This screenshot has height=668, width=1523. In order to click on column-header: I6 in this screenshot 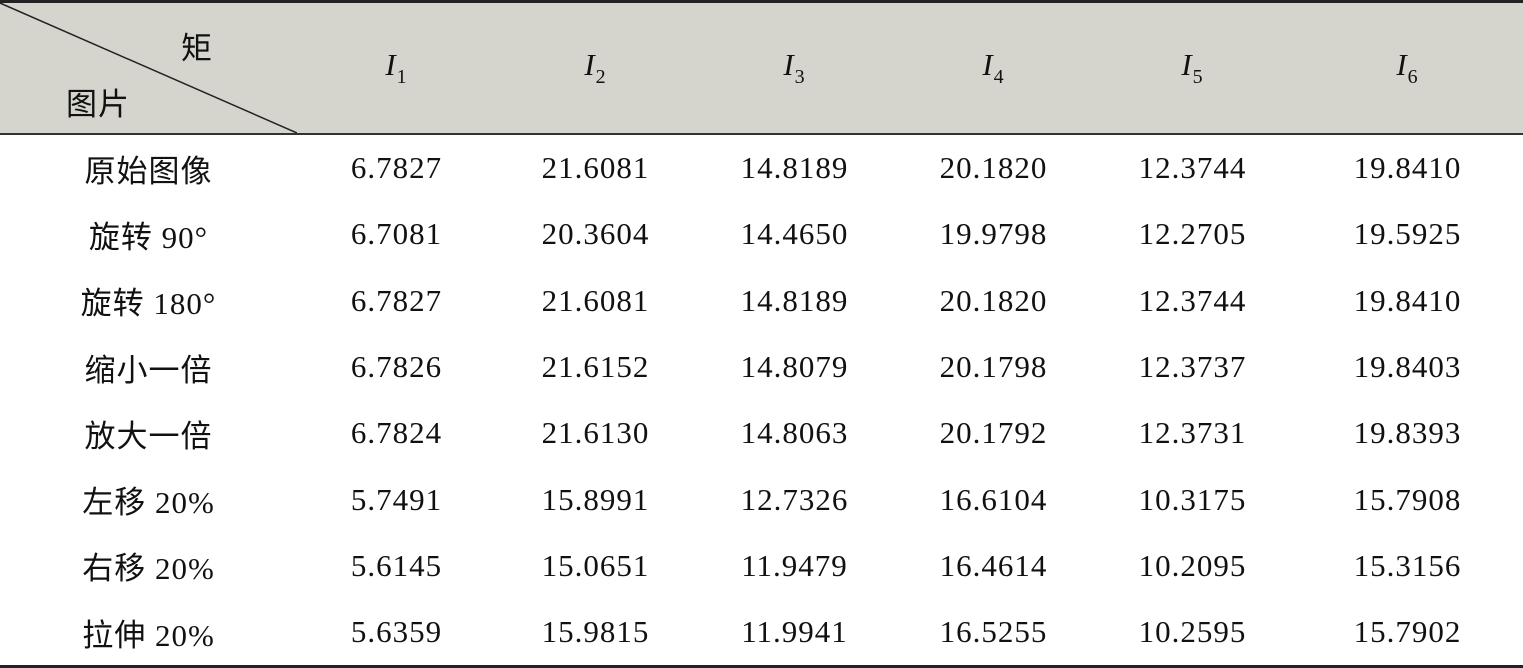, I will do `click(1407, 67)`.